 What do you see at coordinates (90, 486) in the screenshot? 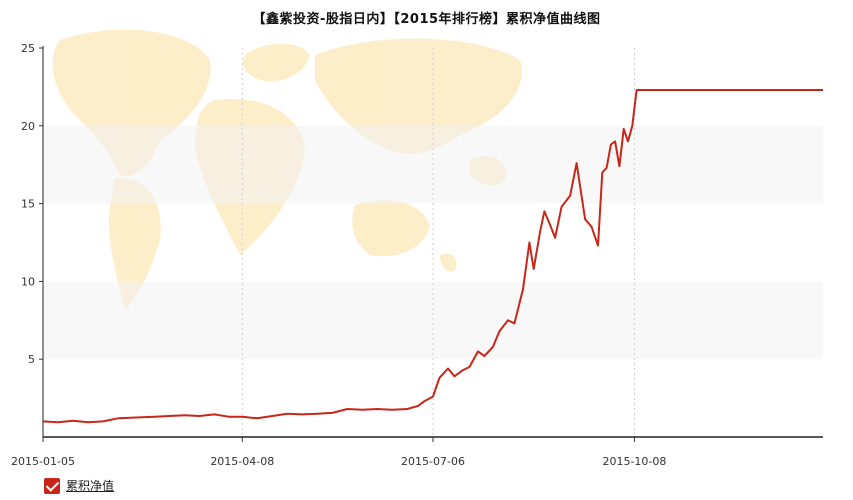
I see `legend-label: 累积净值` at bounding box center [90, 486].